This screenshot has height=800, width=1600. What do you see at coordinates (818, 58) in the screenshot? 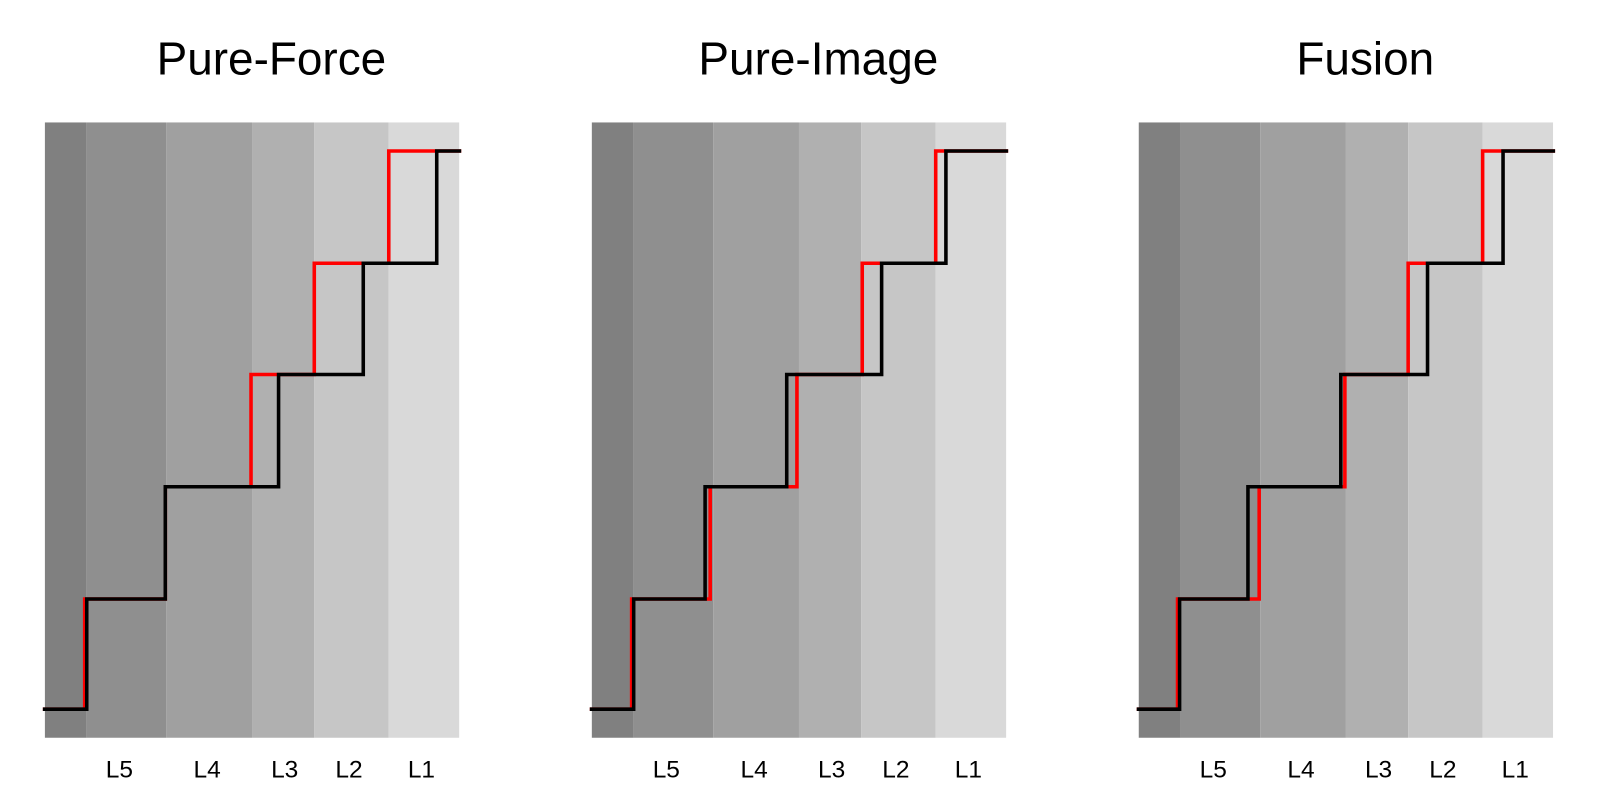
I see `panel-title: Pure-Image` at bounding box center [818, 58].